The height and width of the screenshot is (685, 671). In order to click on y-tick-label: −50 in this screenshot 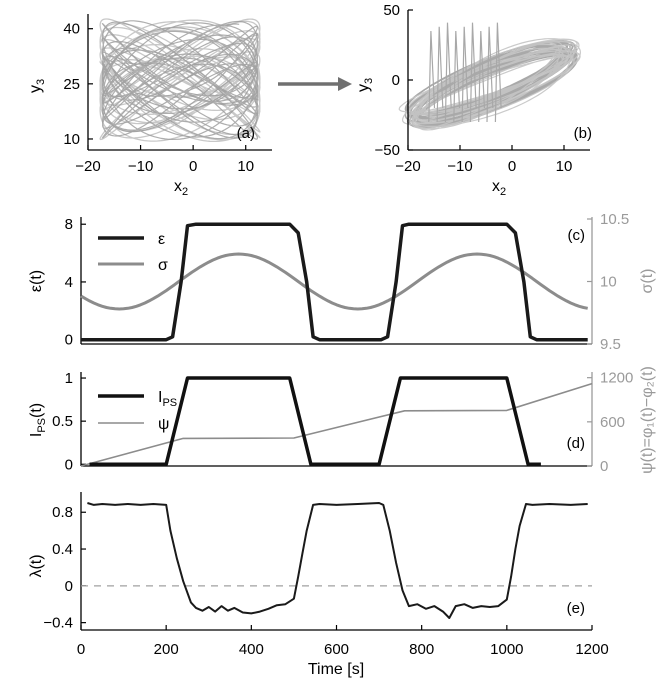, I will do `click(387, 150)`.